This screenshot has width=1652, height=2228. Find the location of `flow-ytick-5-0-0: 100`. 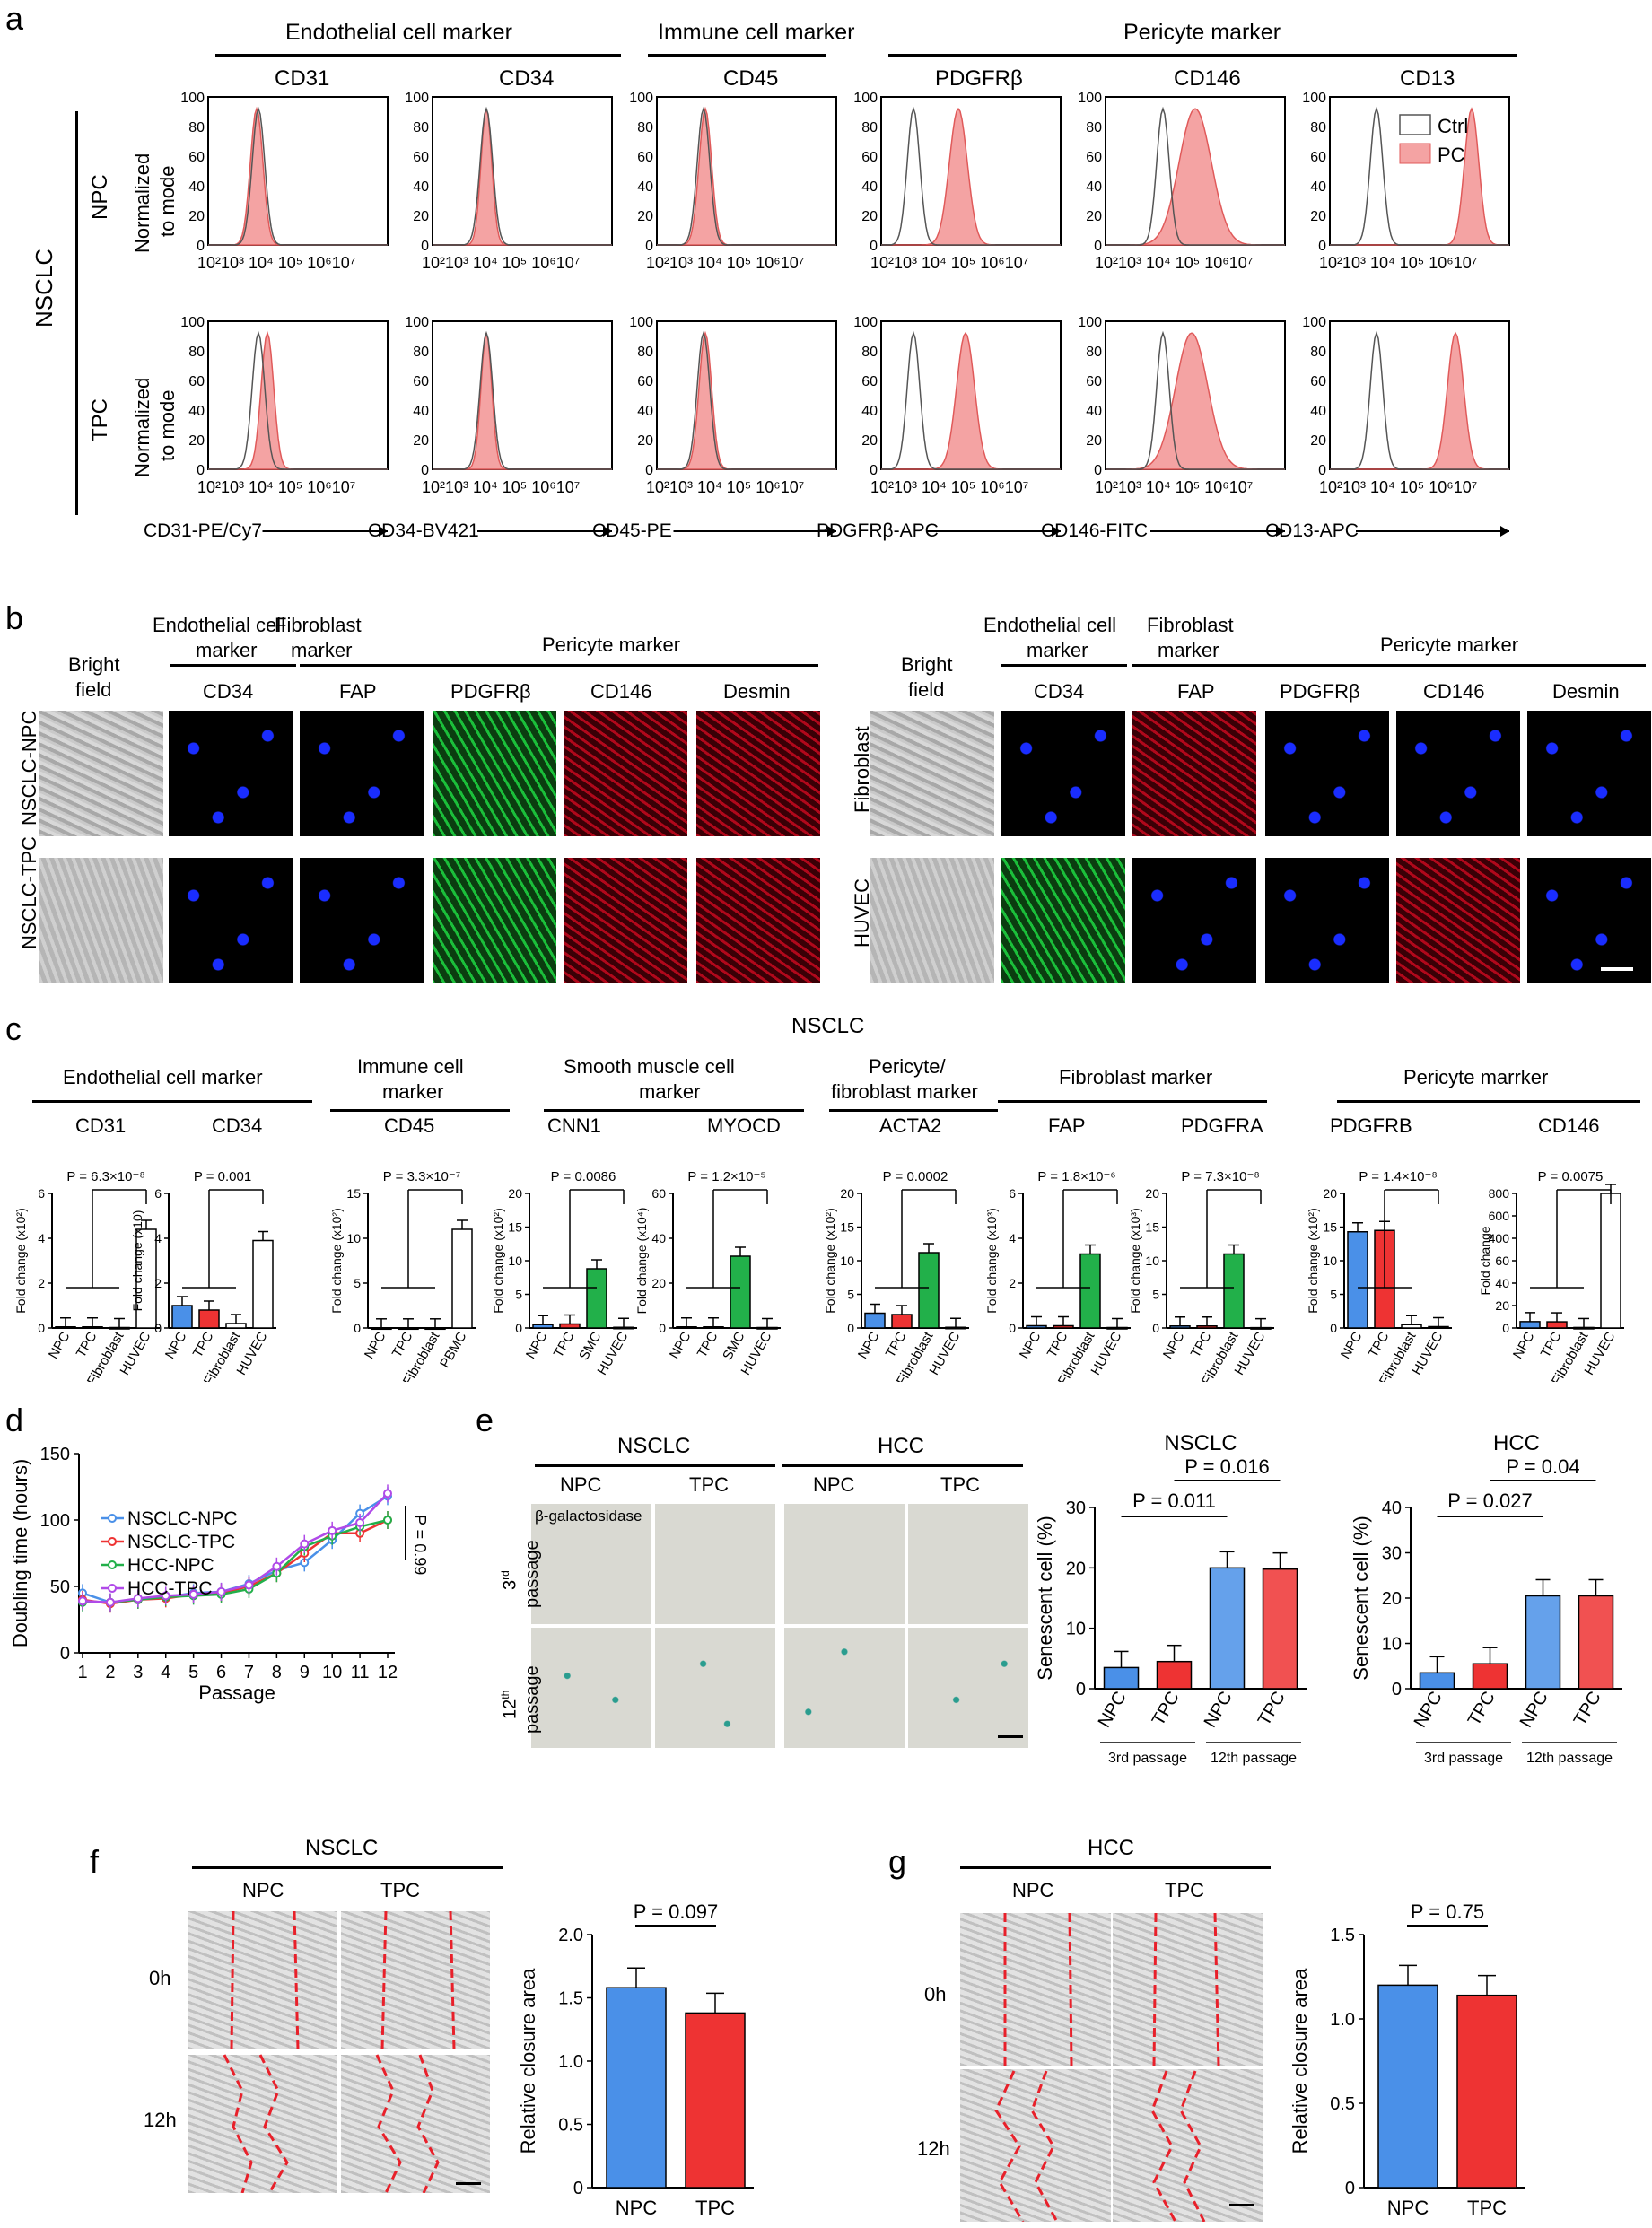

flow-ytick-5-0-0: 100 is located at coordinates (1314, 98).